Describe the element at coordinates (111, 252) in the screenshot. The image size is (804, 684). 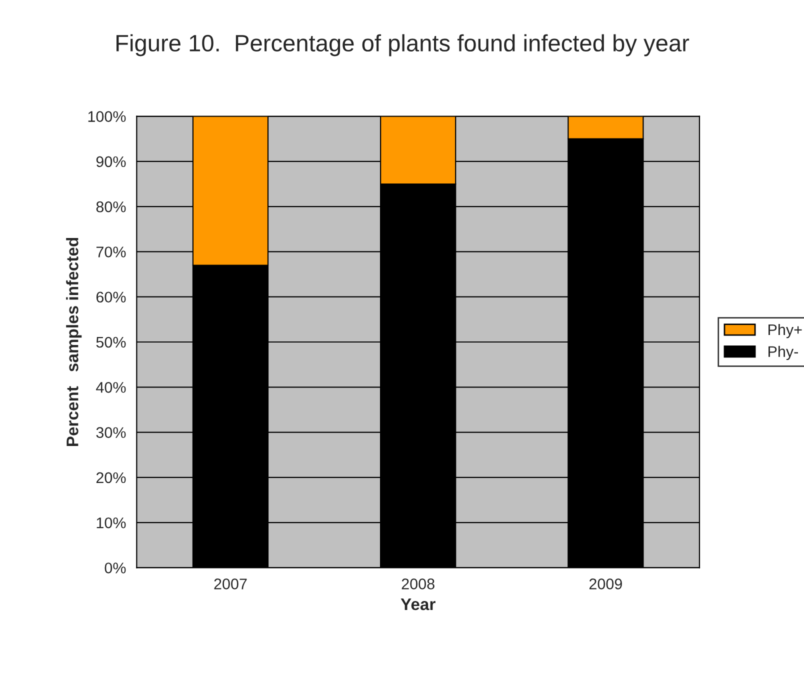
I see `y-tick-label: 70%` at that location.